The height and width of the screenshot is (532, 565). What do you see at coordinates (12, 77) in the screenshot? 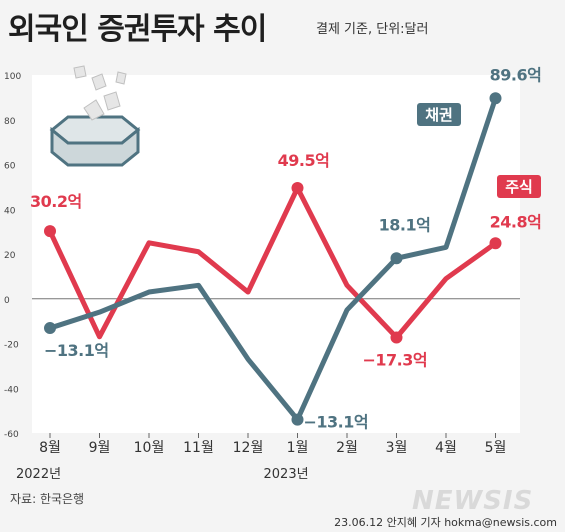
I see `y-tick-label: 100` at bounding box center [12, 77].